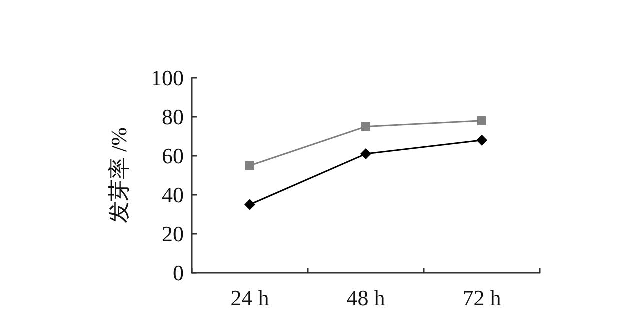 The width and height of the screenshot is (637, 328). I want to click on x-tick-label: 72 h, so click(482, 298).